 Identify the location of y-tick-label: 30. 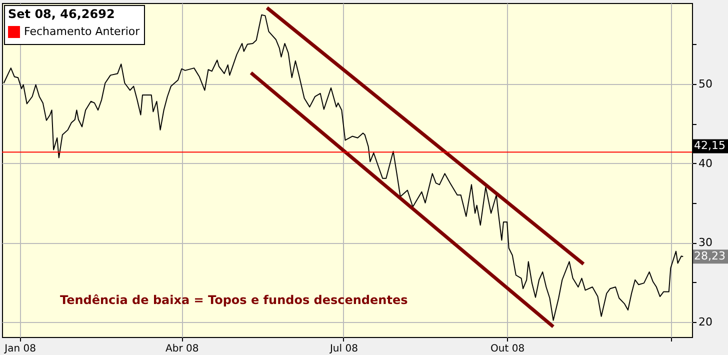
(705, 243).